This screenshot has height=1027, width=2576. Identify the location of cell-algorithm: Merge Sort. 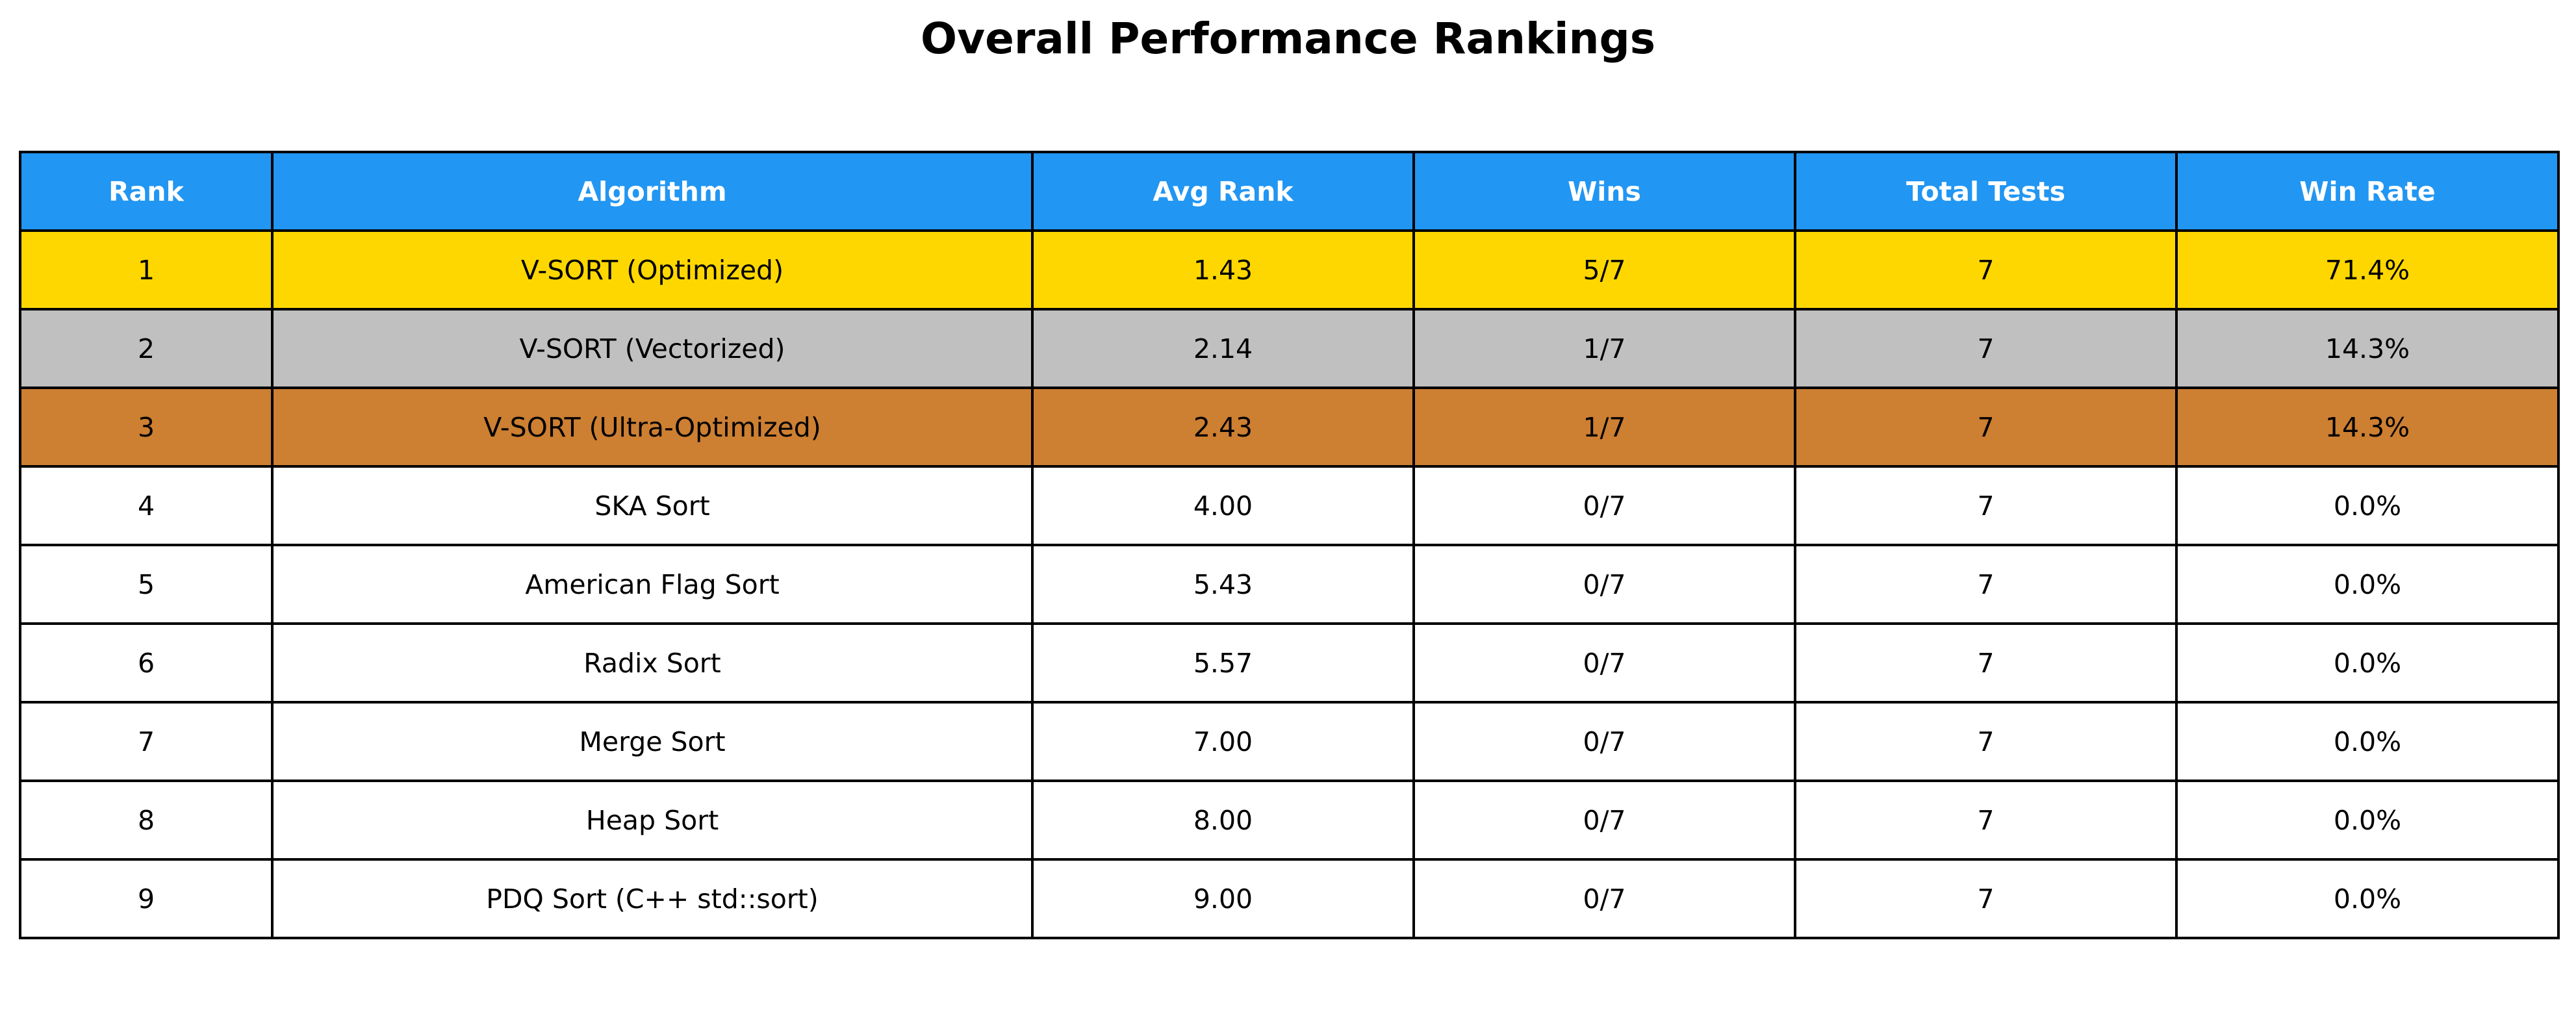
(652, 741).